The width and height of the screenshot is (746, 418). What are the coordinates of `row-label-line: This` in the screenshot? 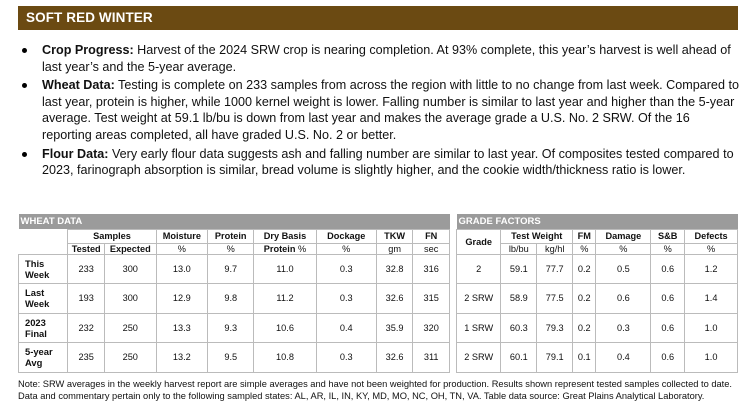 It's located at (35, 263).